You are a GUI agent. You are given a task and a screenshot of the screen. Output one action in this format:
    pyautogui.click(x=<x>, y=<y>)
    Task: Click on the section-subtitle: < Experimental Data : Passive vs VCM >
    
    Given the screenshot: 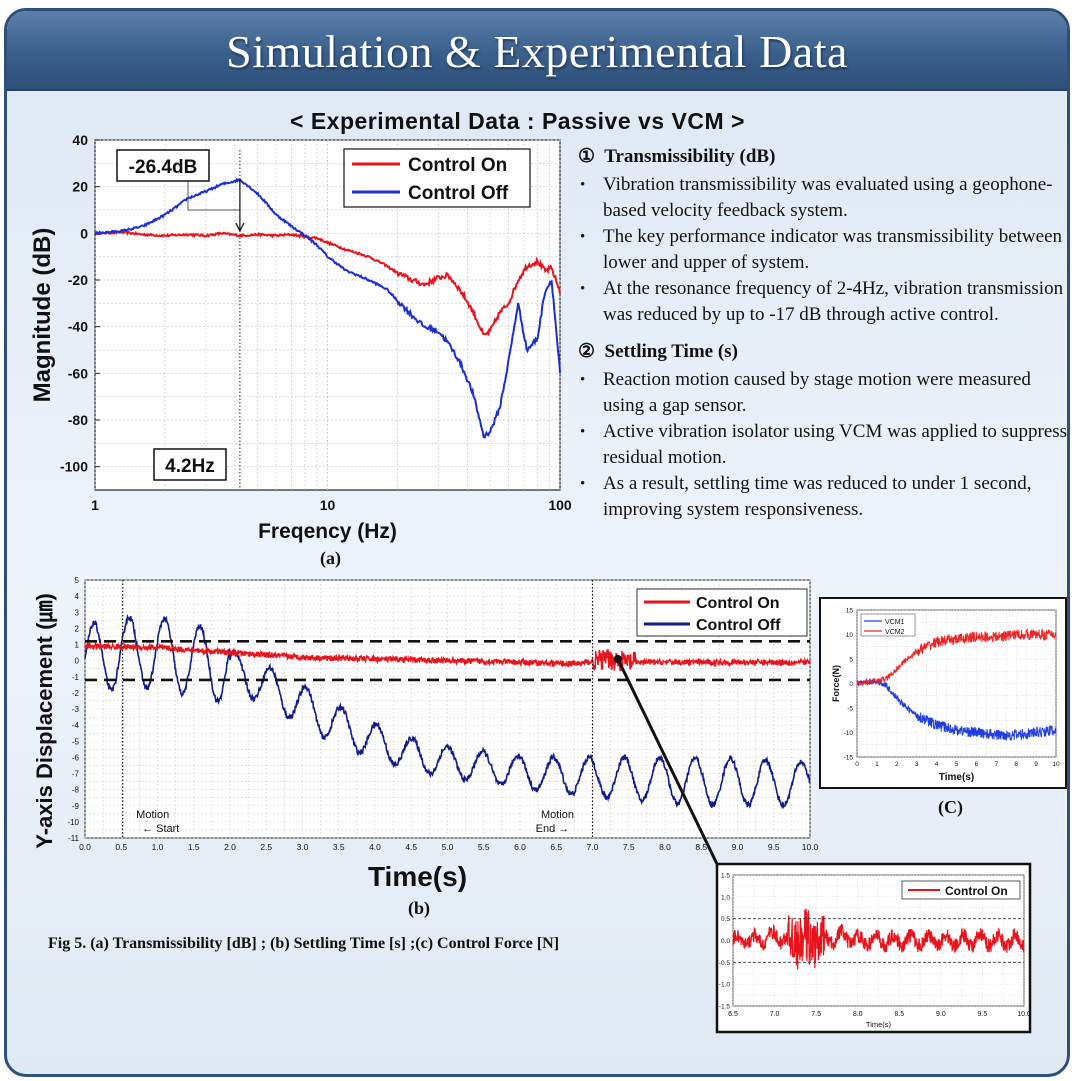 What is the action you would take?
    pyautogui.click(x=517, y=121)
    